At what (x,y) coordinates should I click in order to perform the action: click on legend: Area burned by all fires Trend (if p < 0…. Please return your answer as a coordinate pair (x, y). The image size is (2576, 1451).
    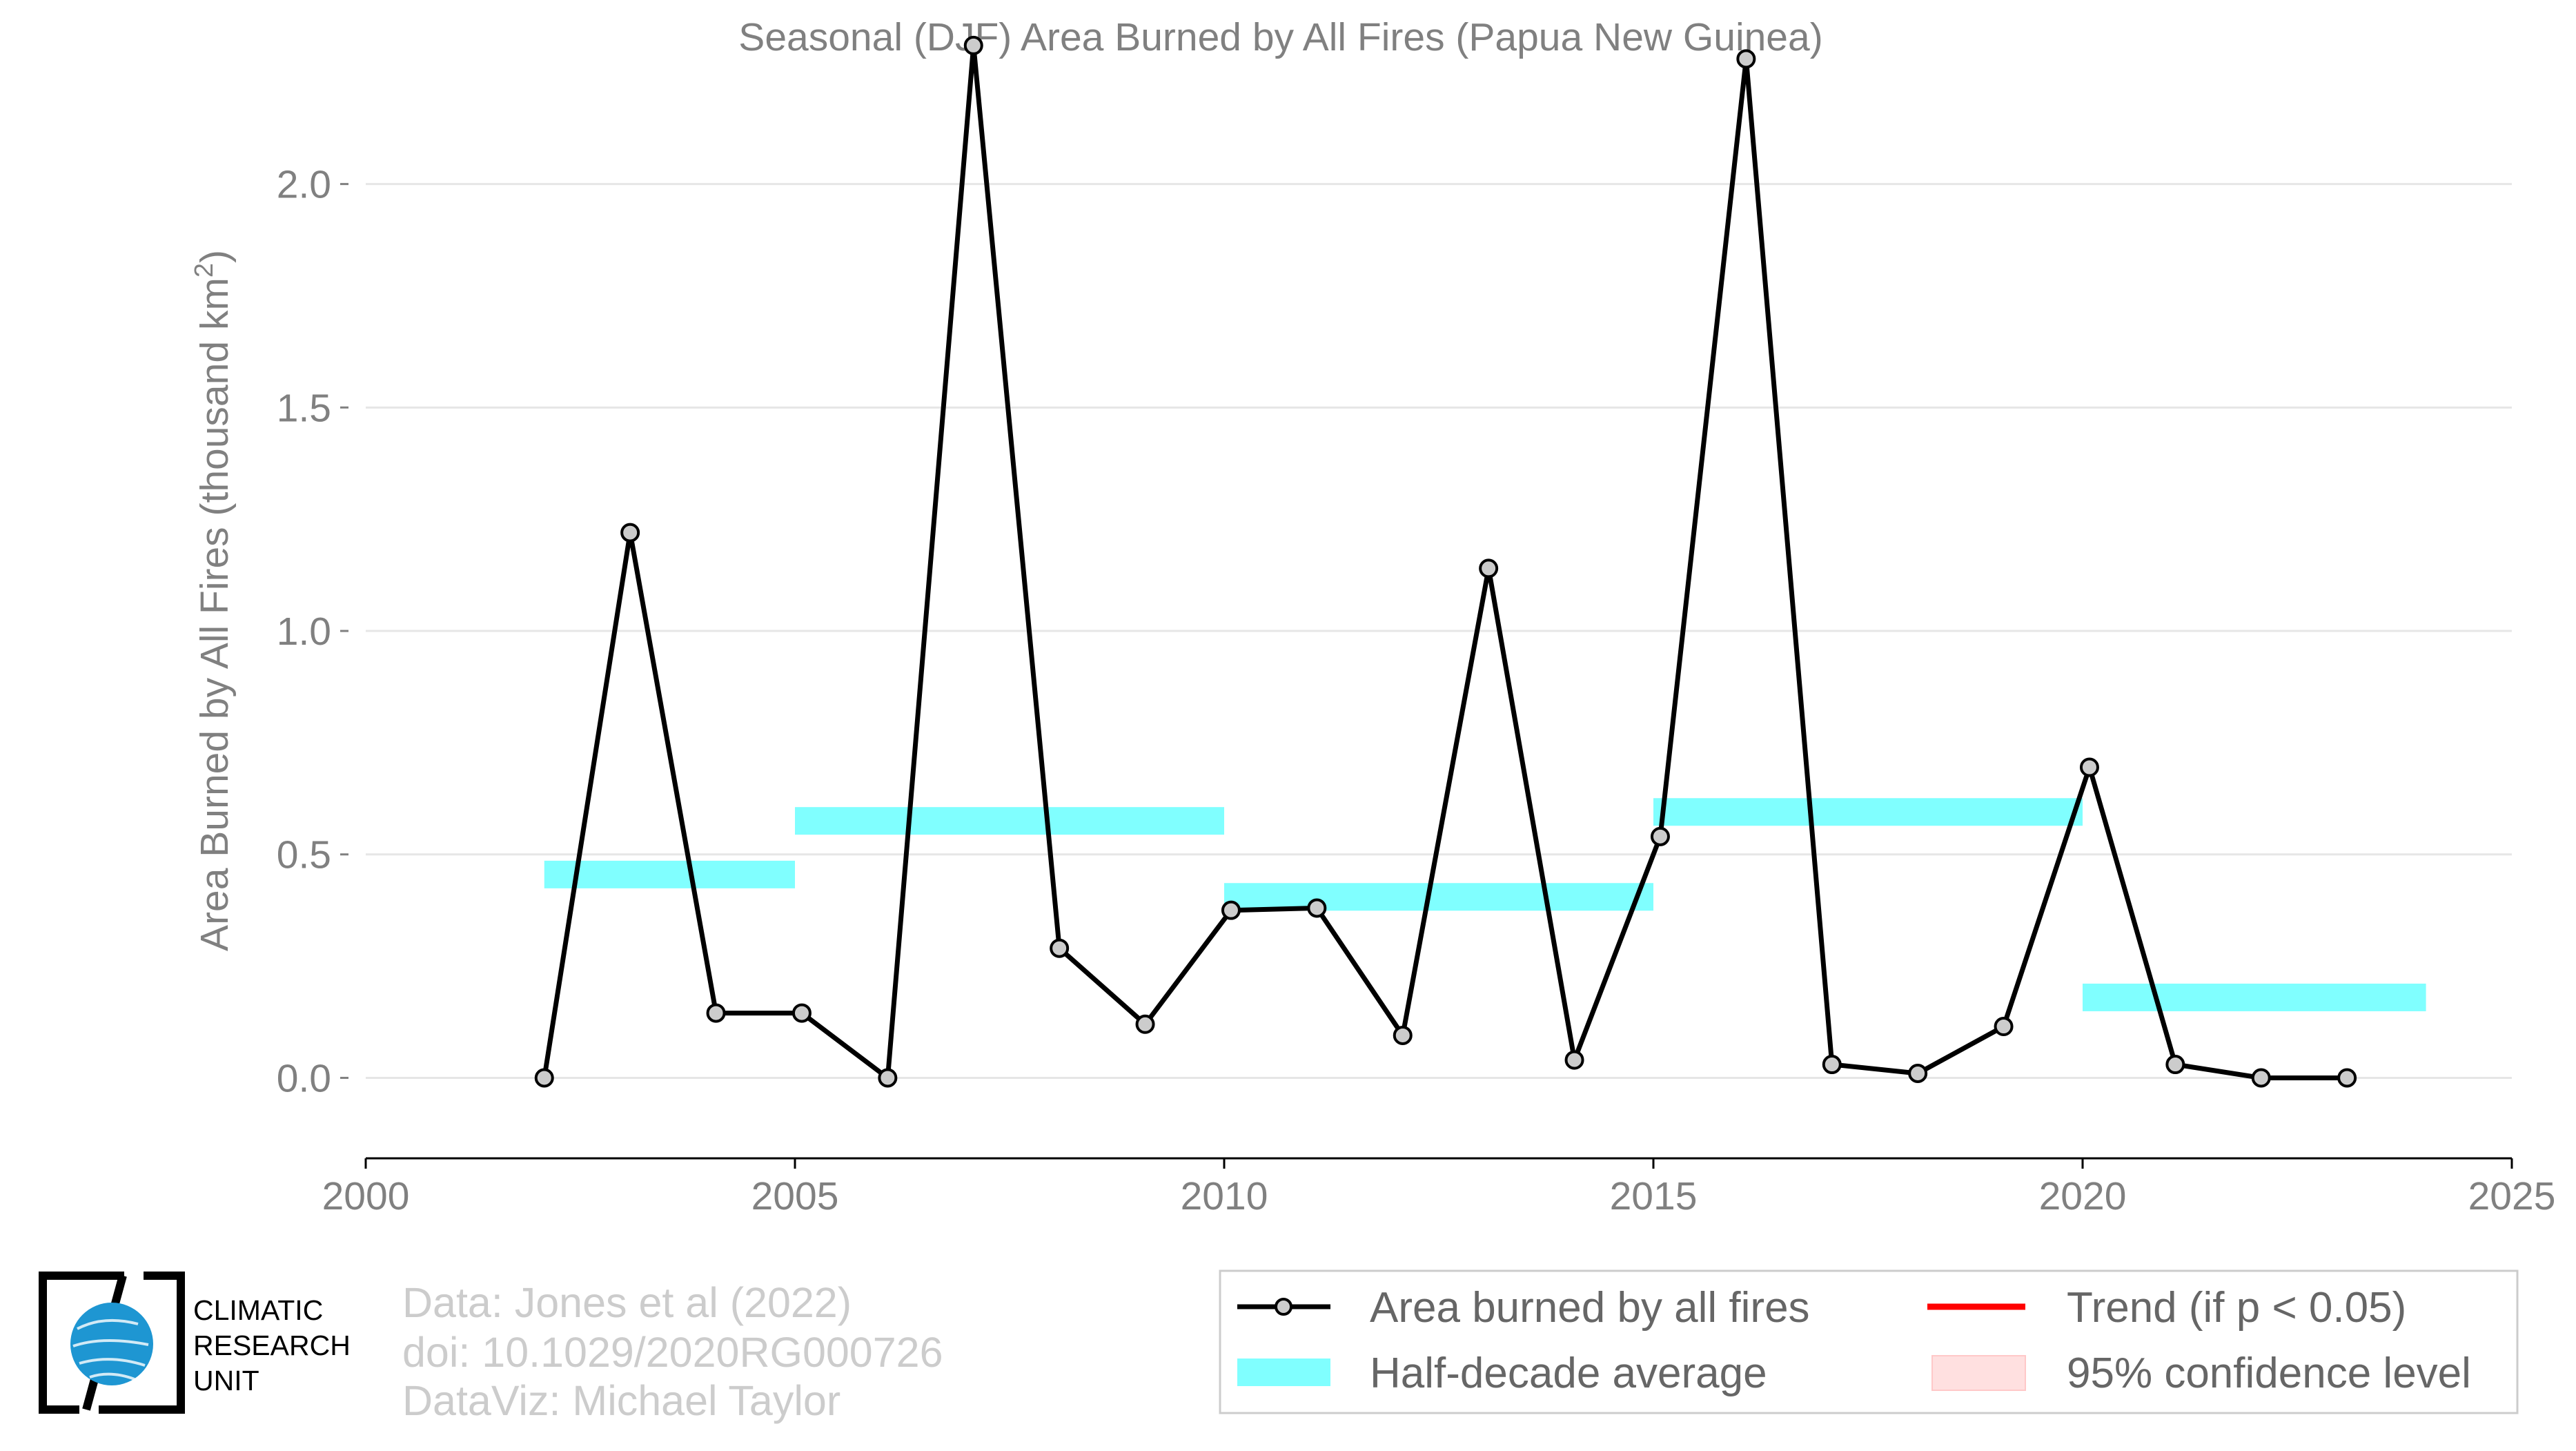
    Looking at the image, I should click on (1869, 1341).